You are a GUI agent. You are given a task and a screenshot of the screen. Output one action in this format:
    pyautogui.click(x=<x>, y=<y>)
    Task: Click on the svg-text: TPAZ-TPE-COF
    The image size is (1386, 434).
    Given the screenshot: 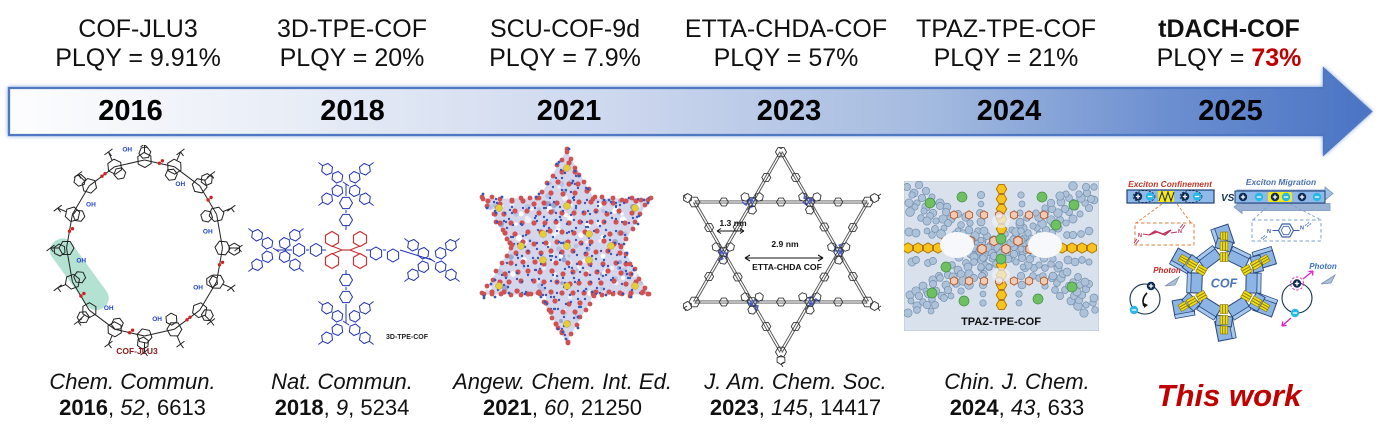 What is the action you would take?
    pyautogui.click(x=1001, y=322)
    